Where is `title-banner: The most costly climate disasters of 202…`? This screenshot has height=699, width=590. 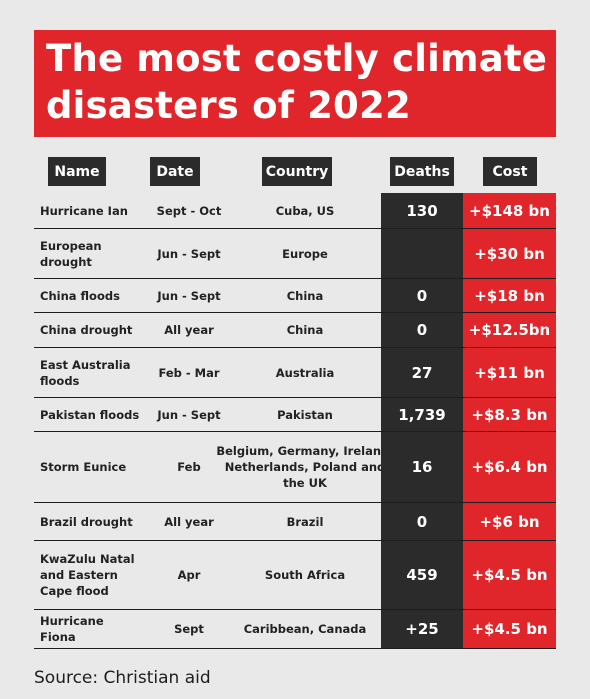 title-banner: The most costly climate disasters of 202… is located at coordinates (295, 83).